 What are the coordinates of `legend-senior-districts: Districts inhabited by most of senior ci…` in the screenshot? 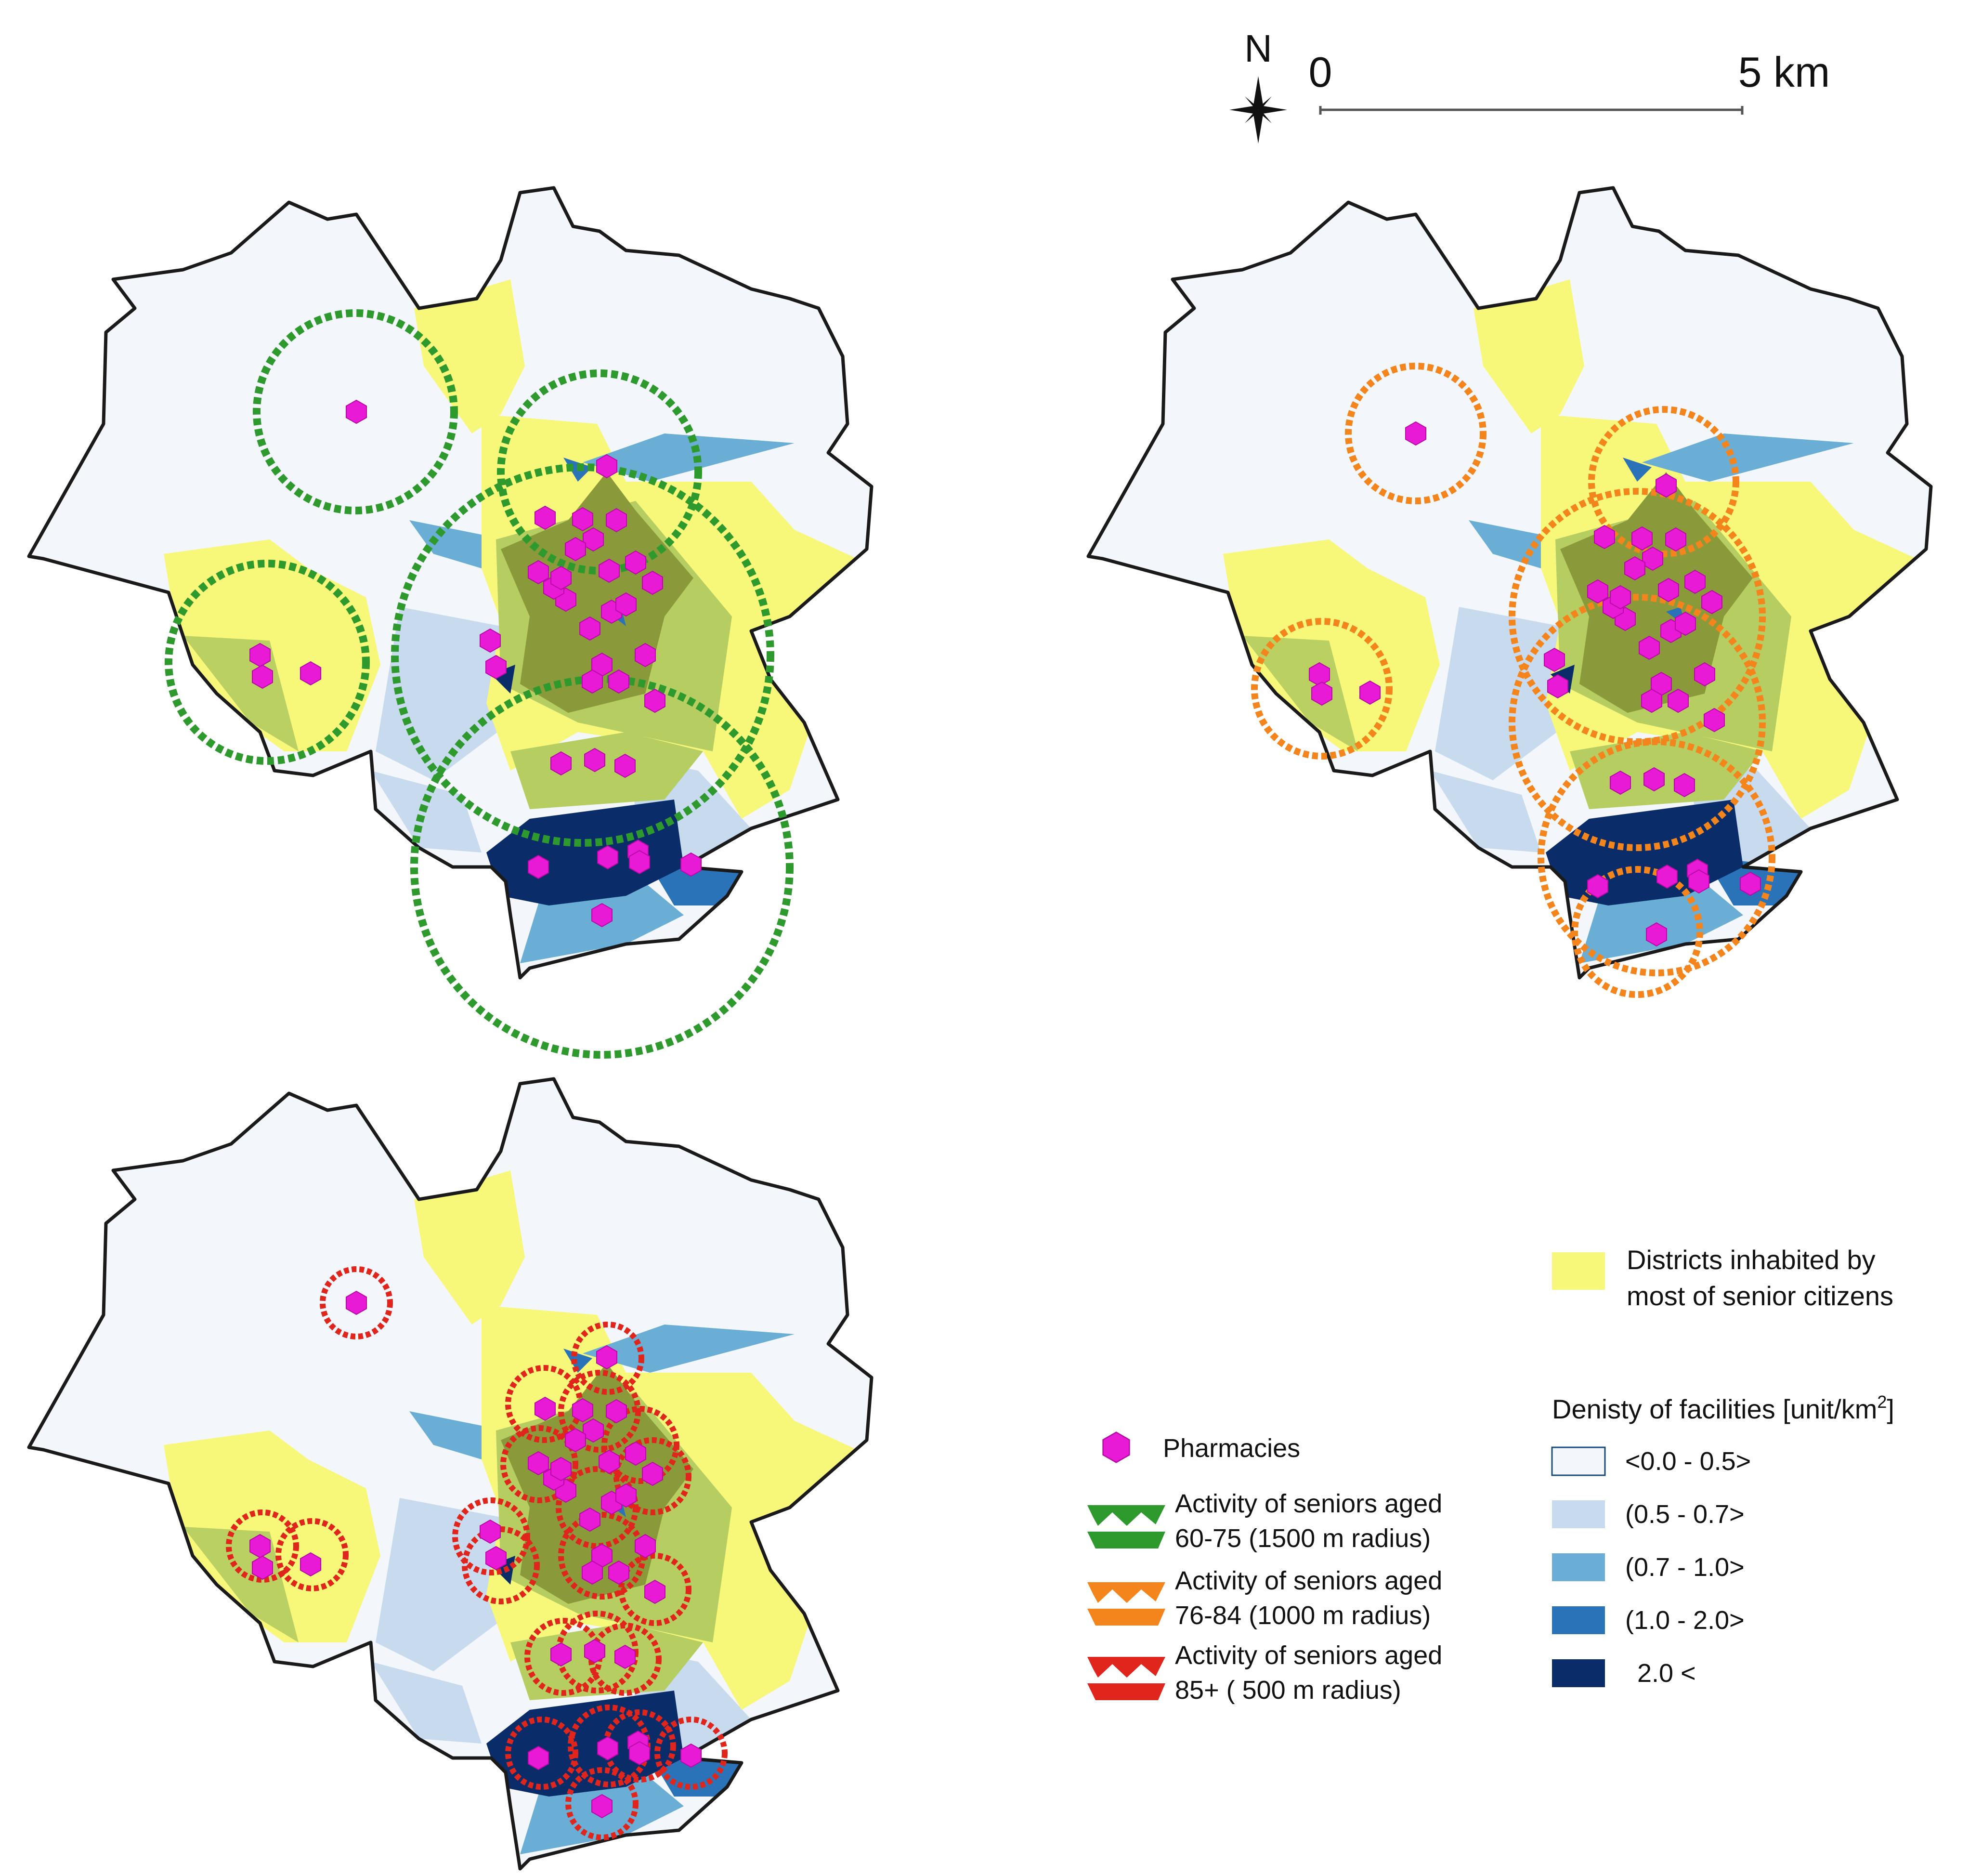 It's located at (1722, 1278).